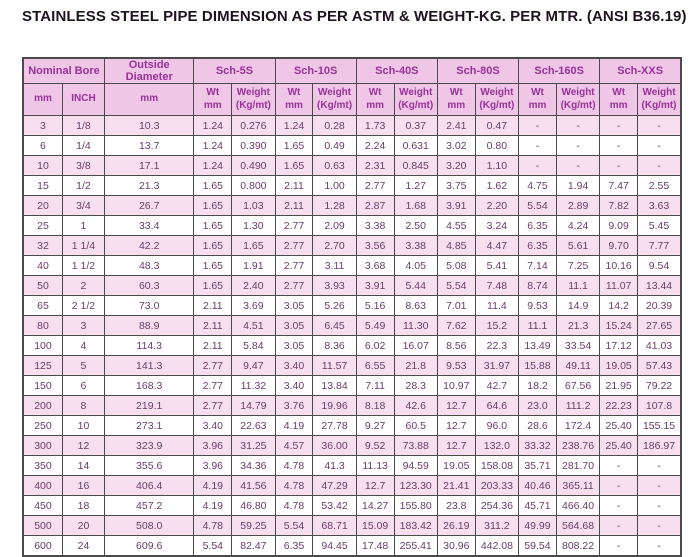 This screenshot has width=700, height=557. What do you see at coordinates (83, 325) in the screenshot?
I see `table-cell: 3` at bounding box center [83, 325].